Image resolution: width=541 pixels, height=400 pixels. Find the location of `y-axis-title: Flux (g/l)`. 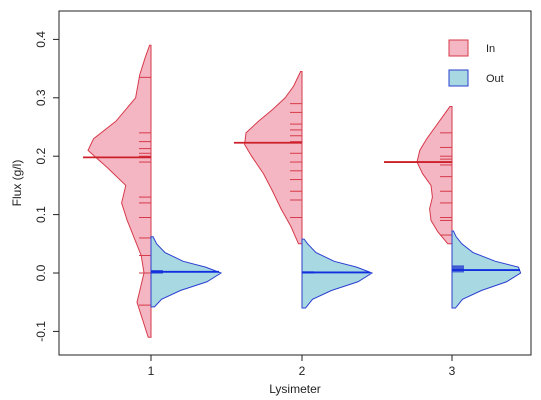

y-axis-title: Flux (g/l) is located at coordinates (17, 183).